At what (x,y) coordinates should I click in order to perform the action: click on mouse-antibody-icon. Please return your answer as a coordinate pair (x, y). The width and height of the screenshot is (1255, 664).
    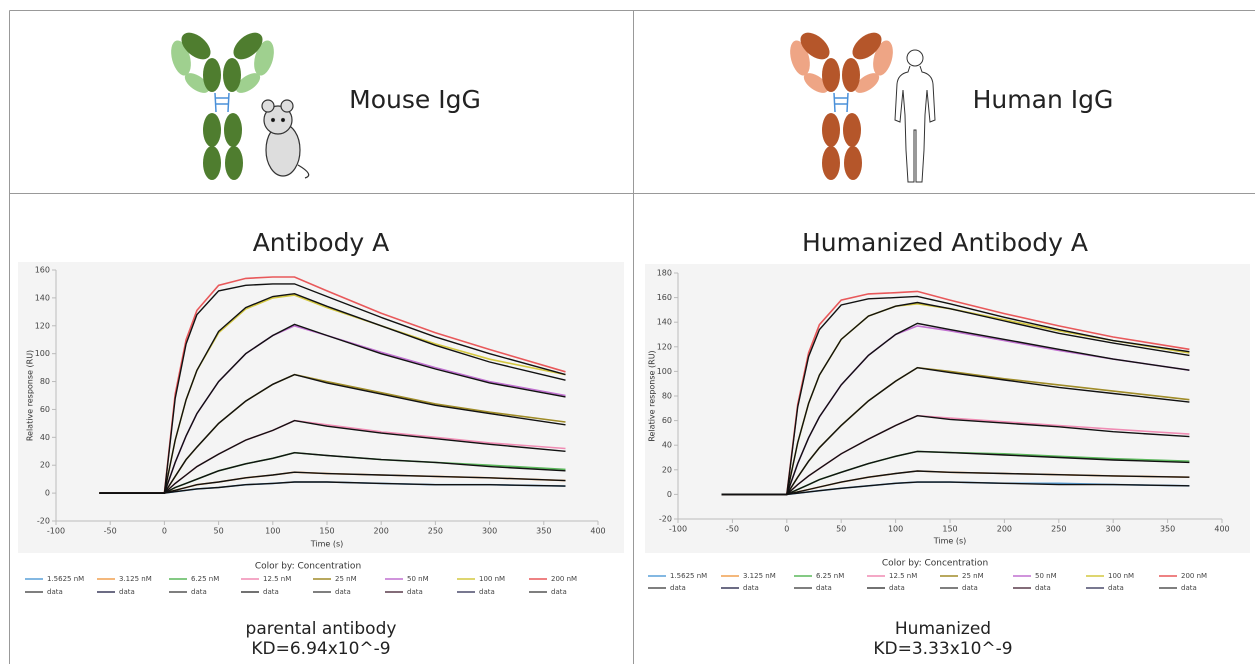
    Looking at the image, I should click on (222, 106).